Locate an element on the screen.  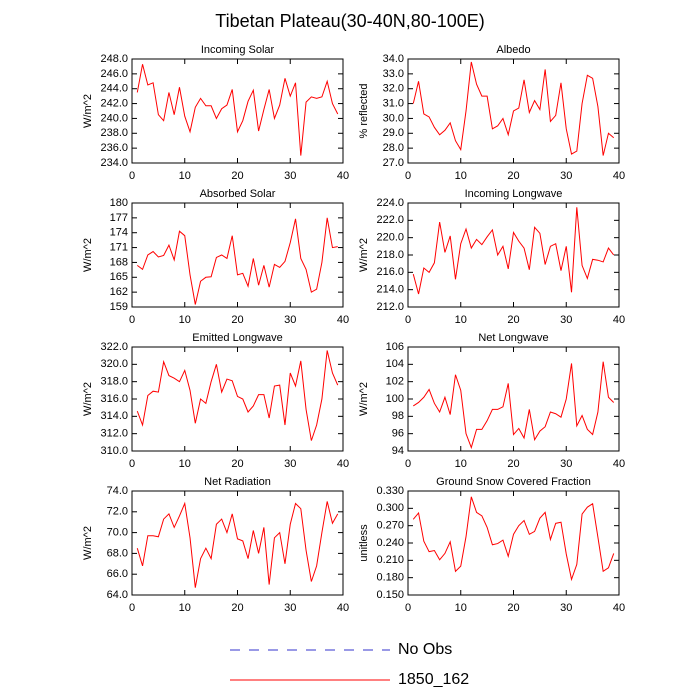
panel-title: Absorbed Solar is located at coordinates (238, 194).